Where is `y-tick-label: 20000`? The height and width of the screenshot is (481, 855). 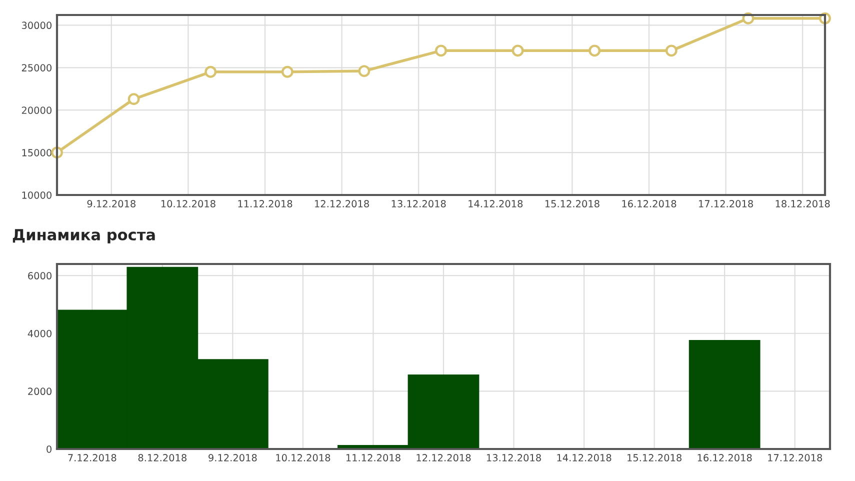 y-tick-label: 20000 is located at coordinates (37, 110).